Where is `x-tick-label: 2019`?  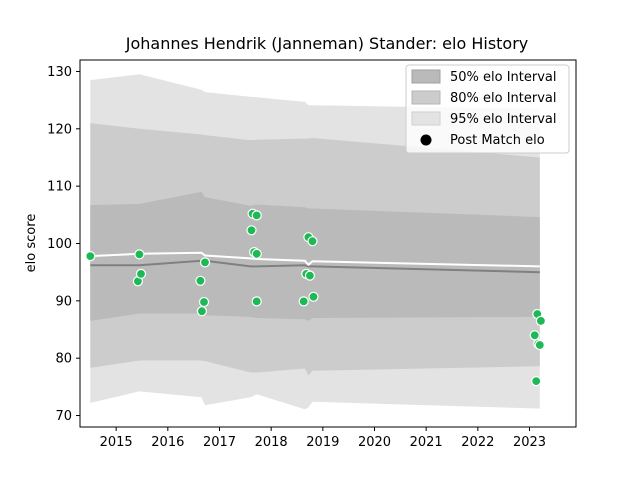 x-tick-label: 2019 is located at coordinates (322, 442).